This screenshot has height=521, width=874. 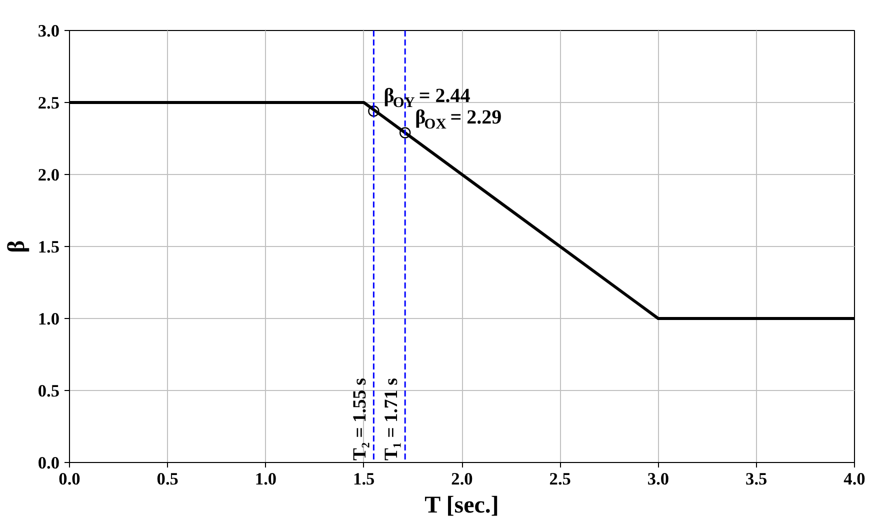 I want to click on x-tick-label: 0.0, so click(x=69, y=479).